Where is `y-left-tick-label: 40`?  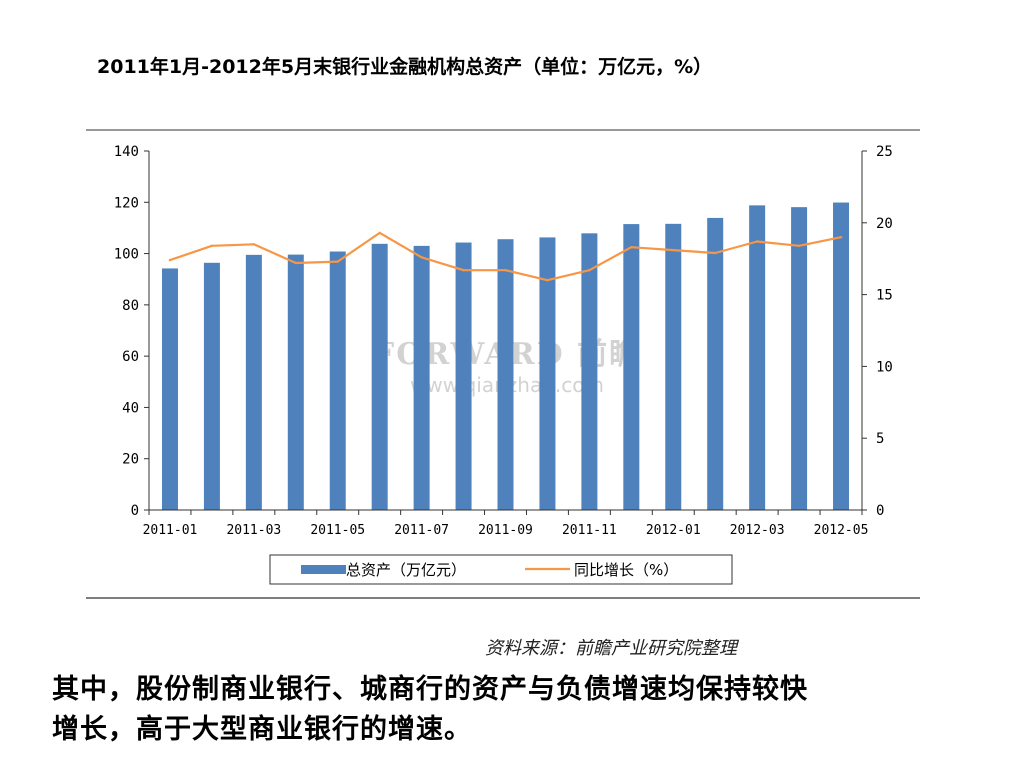
y-left-tick-label: 40 is located at coordinates (130, 408).